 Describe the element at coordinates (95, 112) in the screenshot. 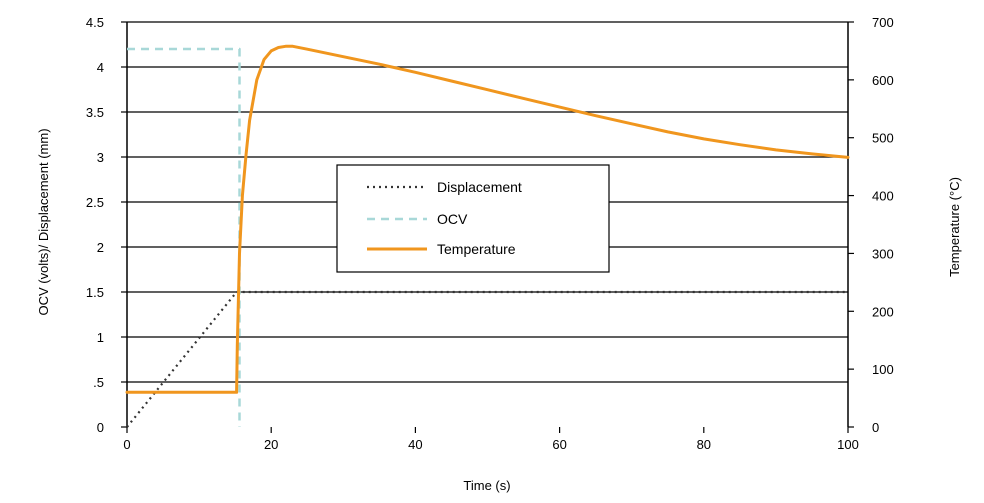

I see `left-y-tick-label: 3.5` at that location.